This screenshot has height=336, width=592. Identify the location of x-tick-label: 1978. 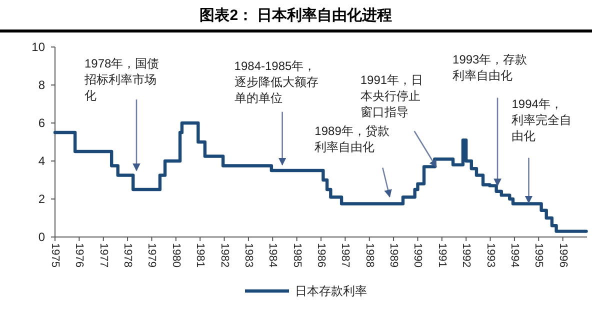
(128, 255).